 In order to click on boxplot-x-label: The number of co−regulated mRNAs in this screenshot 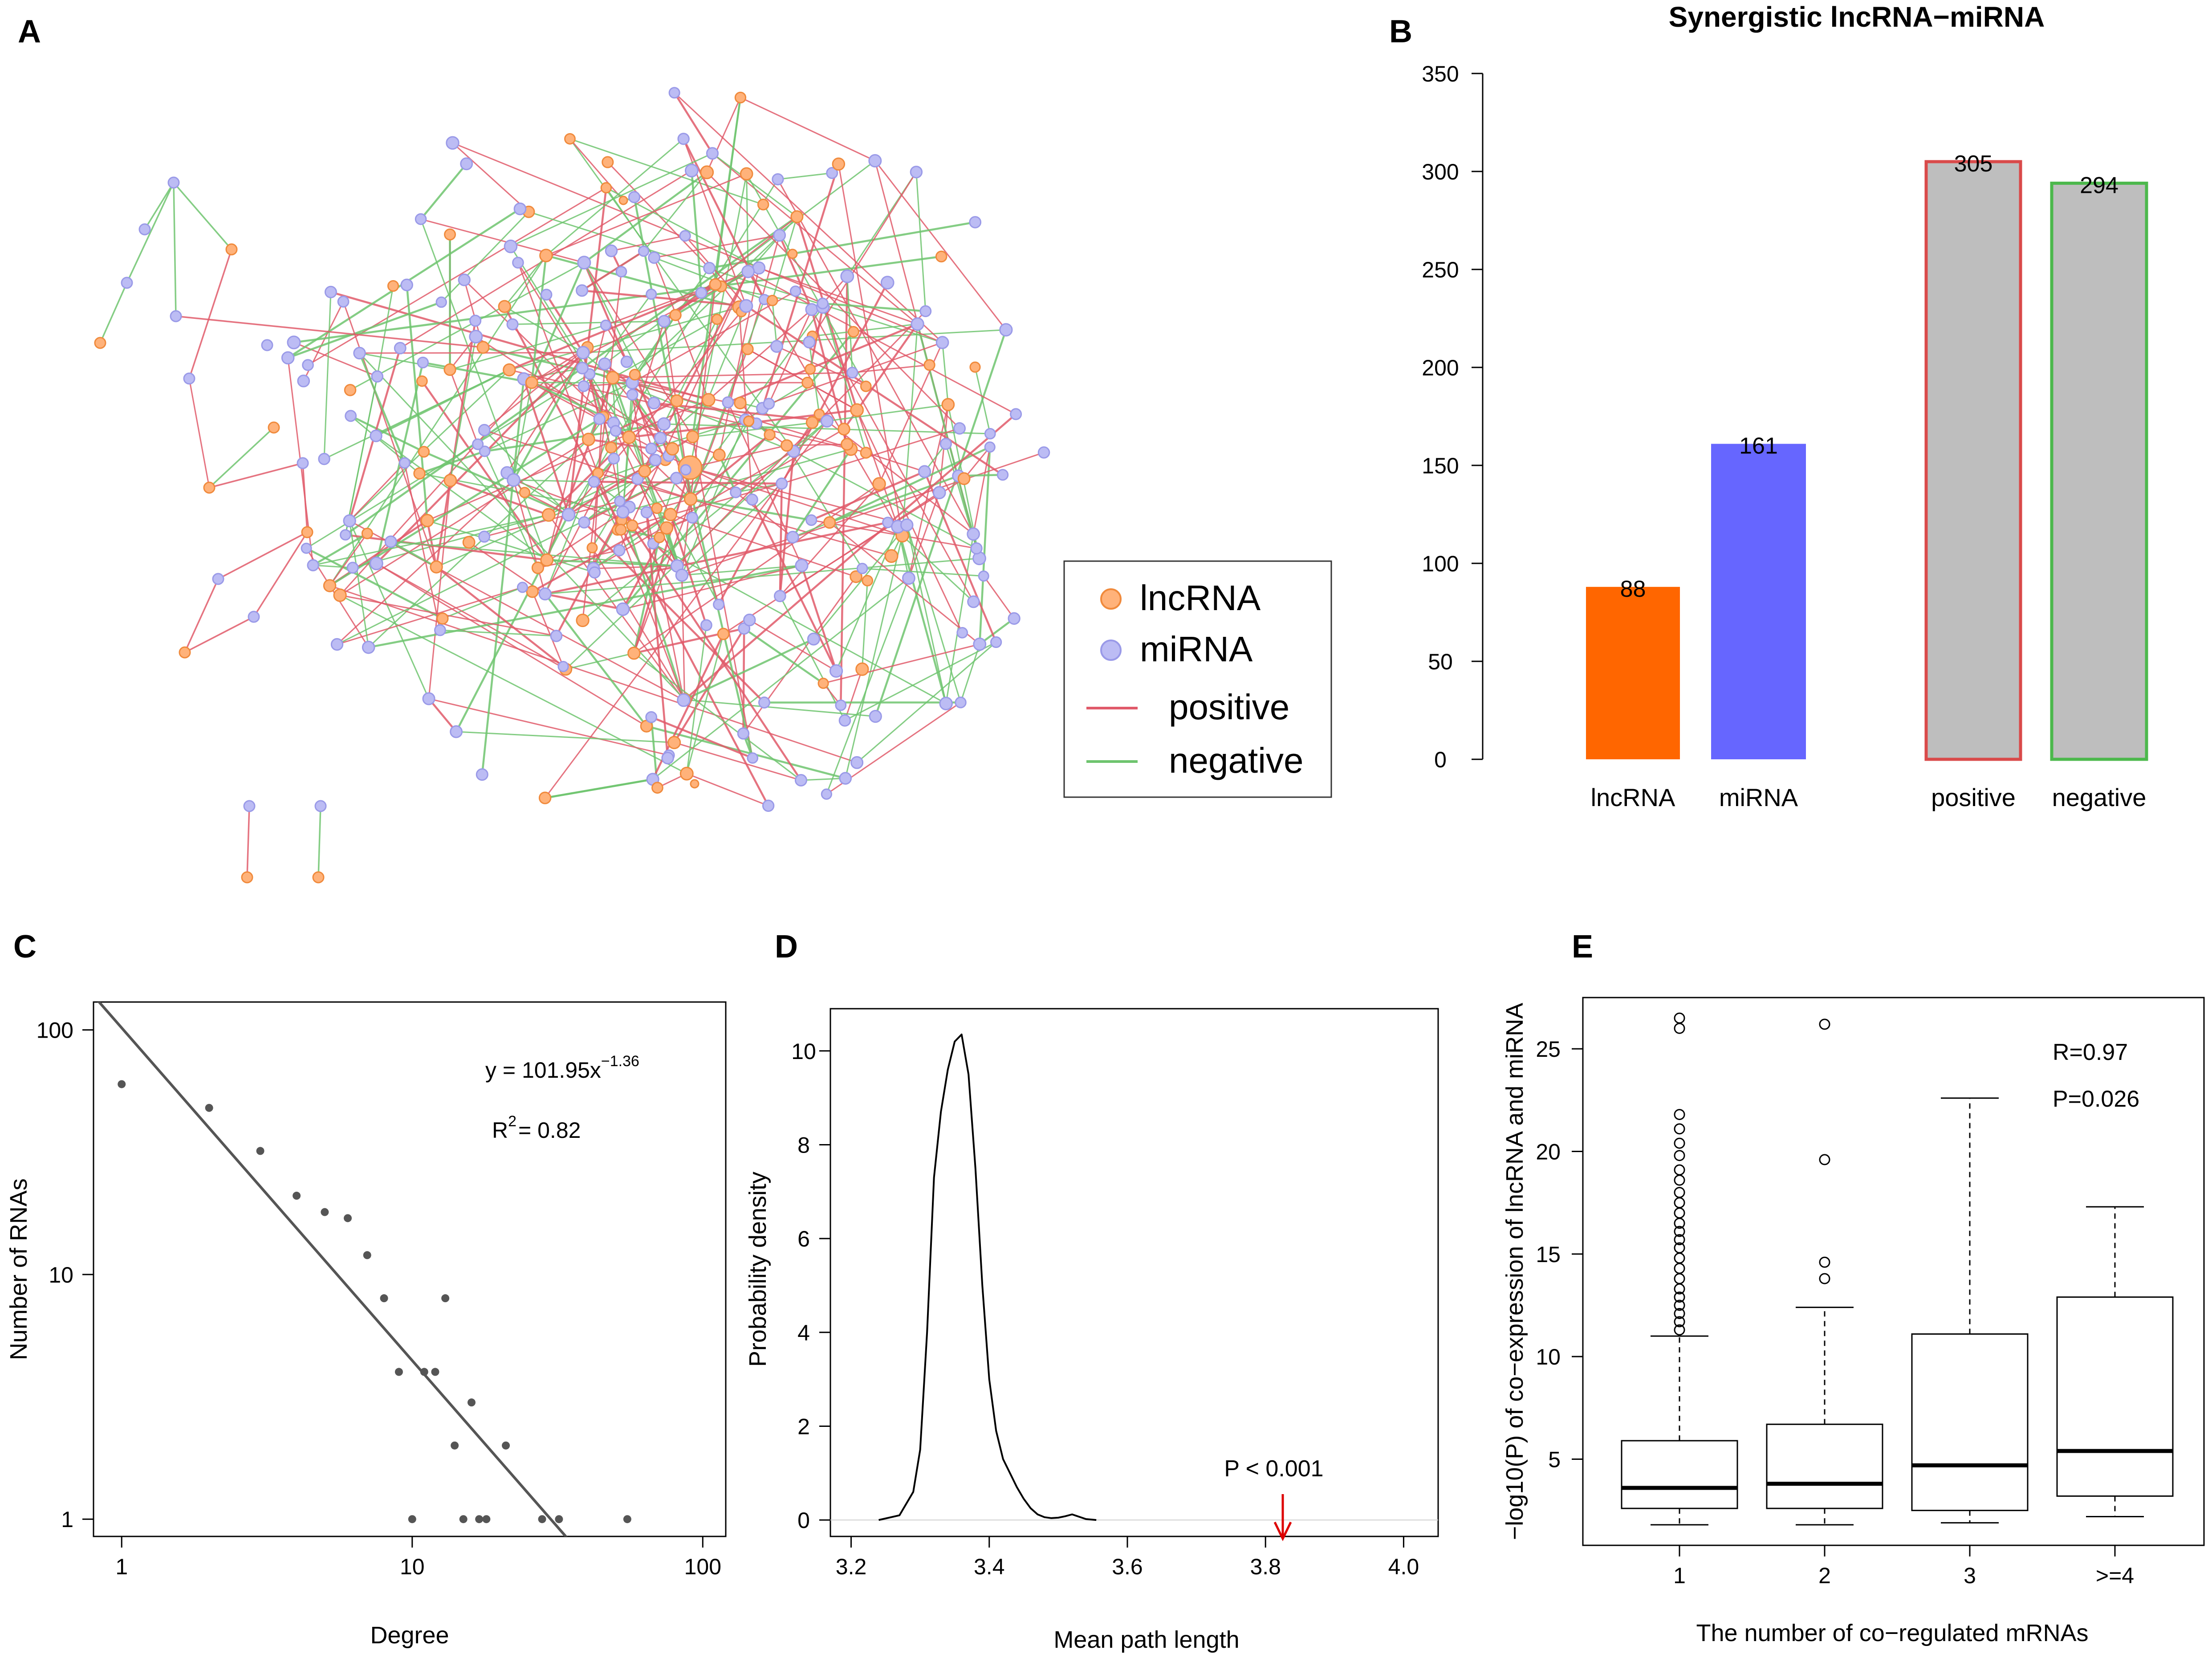, I will do `click(1892, 1633)`.